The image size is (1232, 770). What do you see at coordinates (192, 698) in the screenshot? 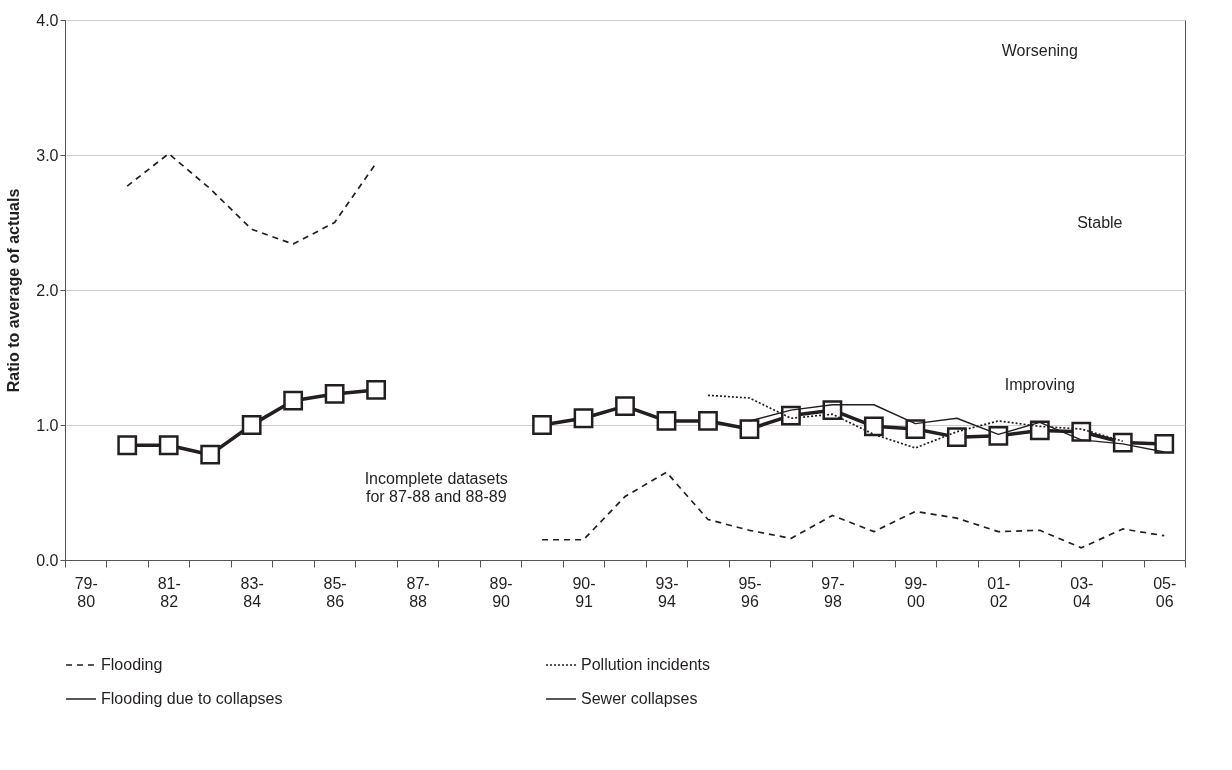
I see `legend-label: Flooding due to collapses` at bounding box center [192, 698].